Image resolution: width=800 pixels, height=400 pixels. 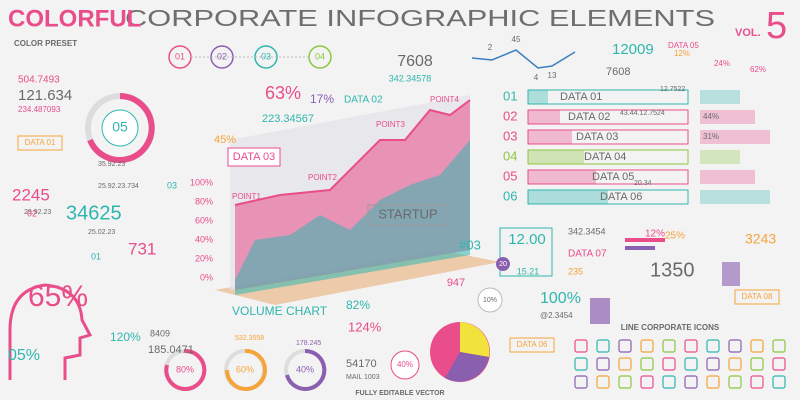 What do you see at coordinates (142, 248) in the screenshot?
I see `value: 731` at bounding box center [142, 248].